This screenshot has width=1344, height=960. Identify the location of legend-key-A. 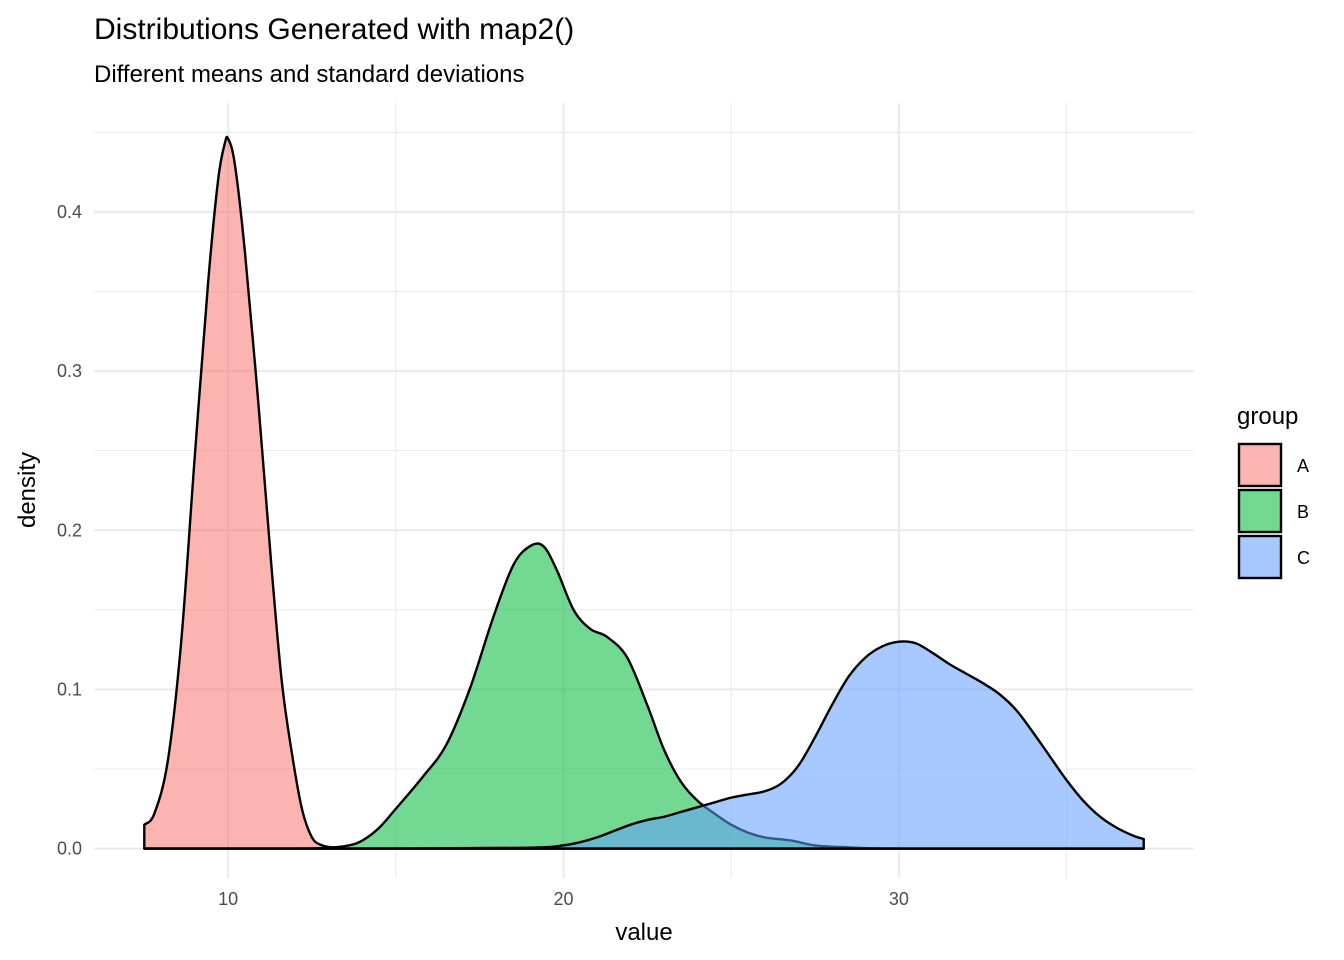
(1260, 465).